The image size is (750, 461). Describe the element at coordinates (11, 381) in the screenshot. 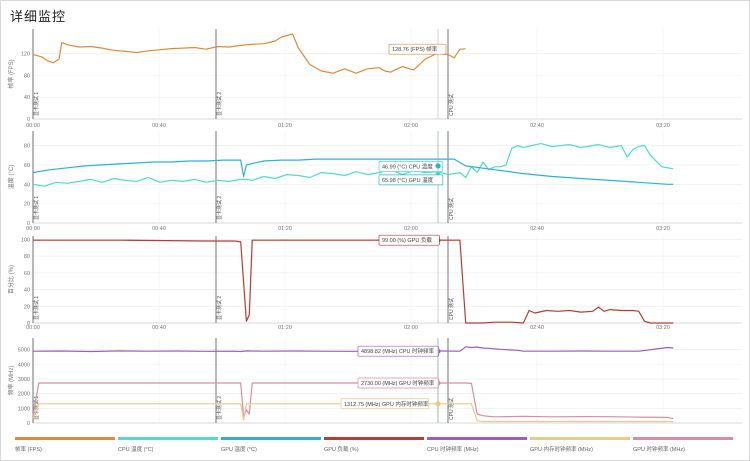

I see `y-axis-label: 频率 (MHz)` at that location.